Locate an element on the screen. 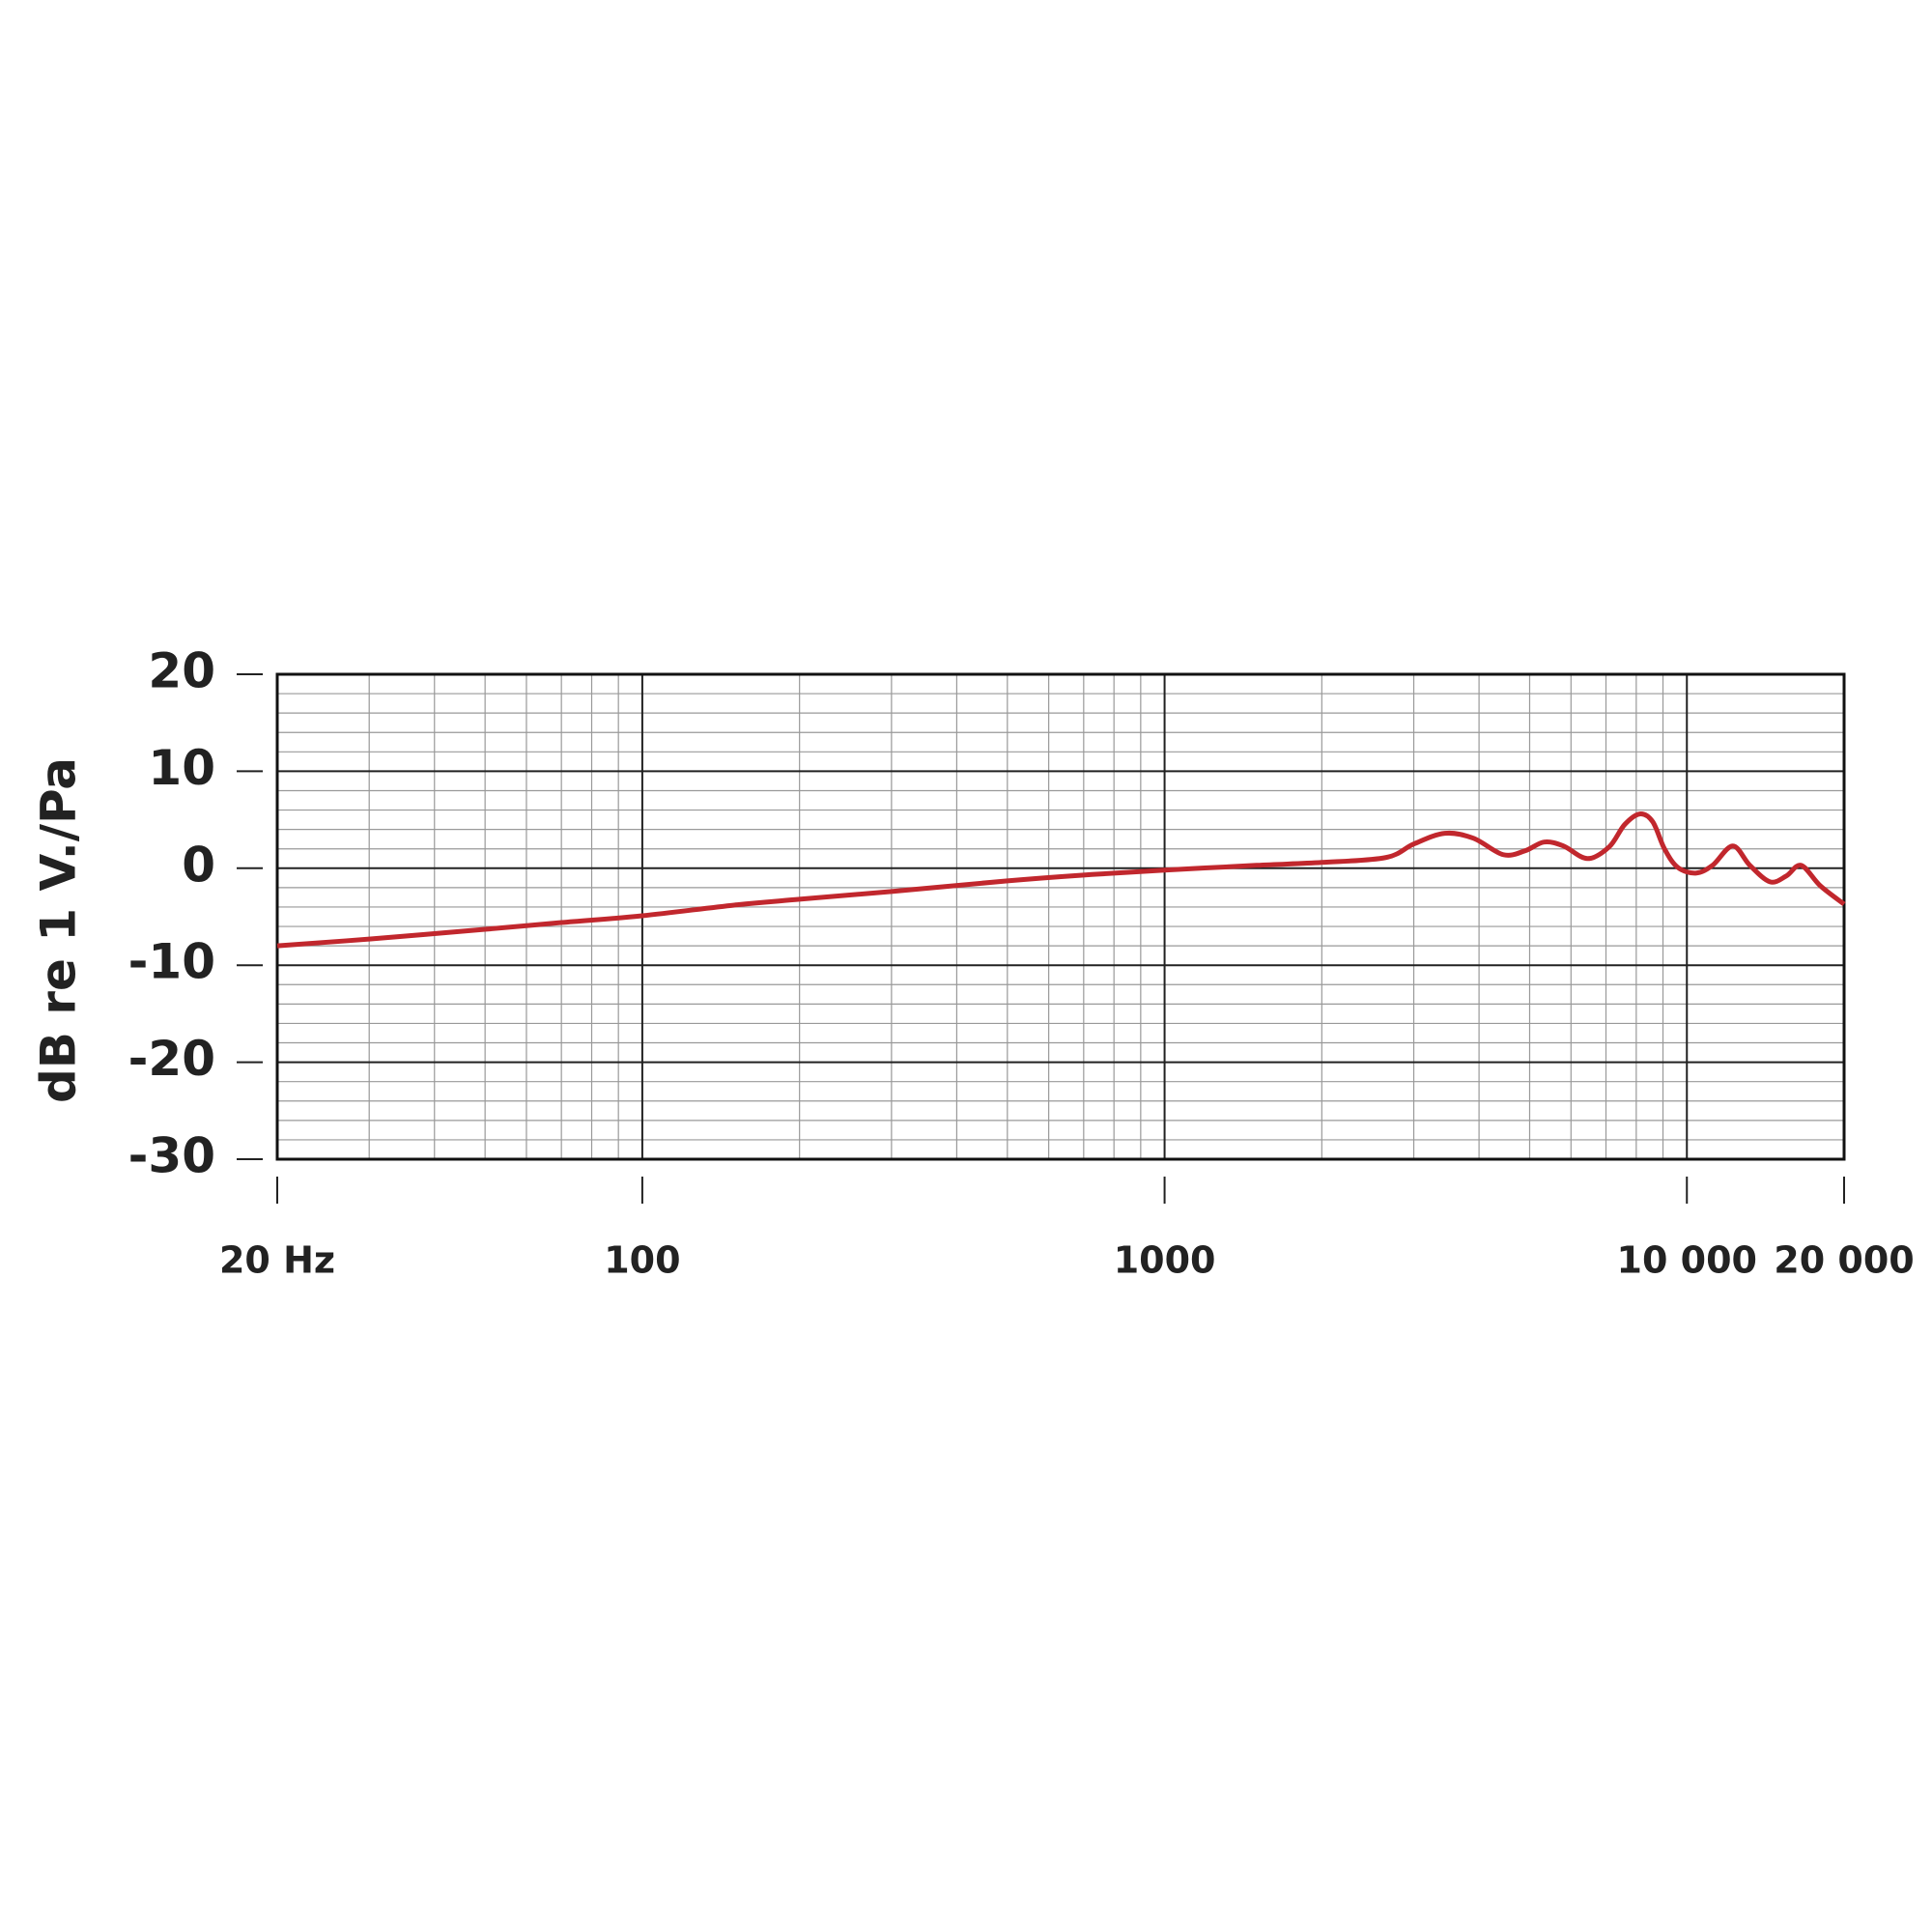  y-tick-label: -10 is located at coordinates (171, 962).